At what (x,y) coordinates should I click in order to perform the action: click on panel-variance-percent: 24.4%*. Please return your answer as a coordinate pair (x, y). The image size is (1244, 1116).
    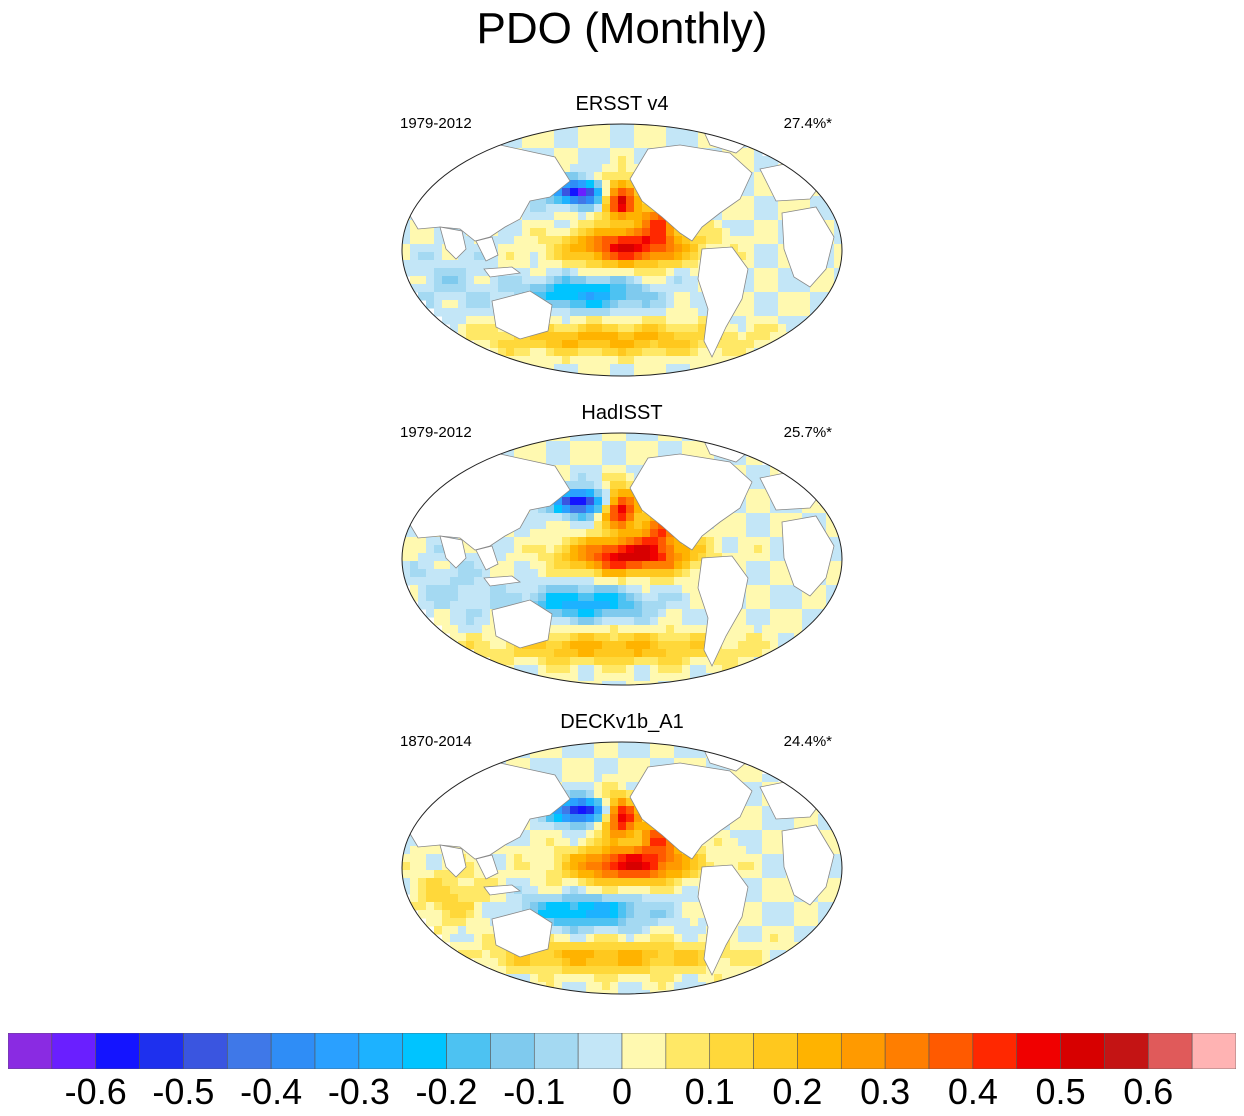
    Looking at the image, I should click on (807, 741).